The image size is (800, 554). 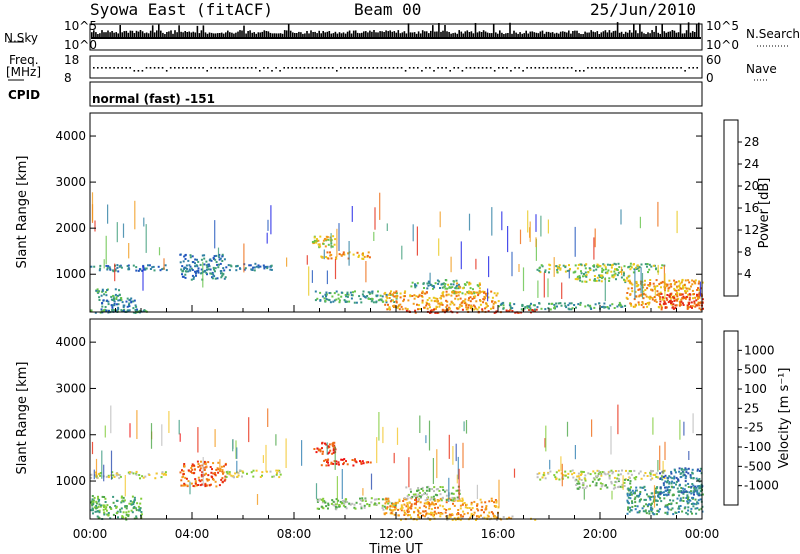 What do you see at coordinates (68, 78) in the screenshot?
I see `freq-tick-bottom: 8` at bounding box center [68, 78].